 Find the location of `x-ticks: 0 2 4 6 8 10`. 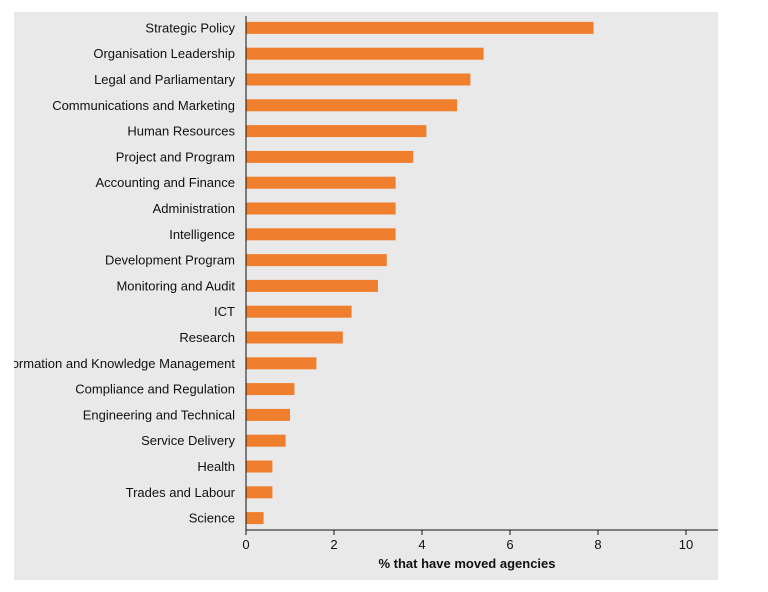

x-ticks: 0 2 4 6 8 10 is located at coordinates (467, 541).